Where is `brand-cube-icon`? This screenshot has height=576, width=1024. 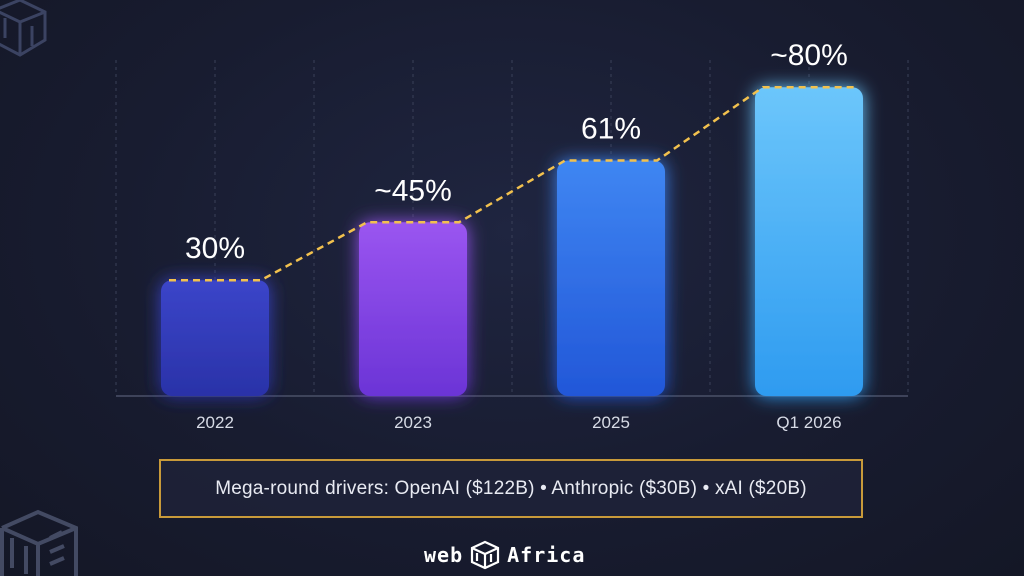 brand-cube-icon is located at coordinates (485, 555).